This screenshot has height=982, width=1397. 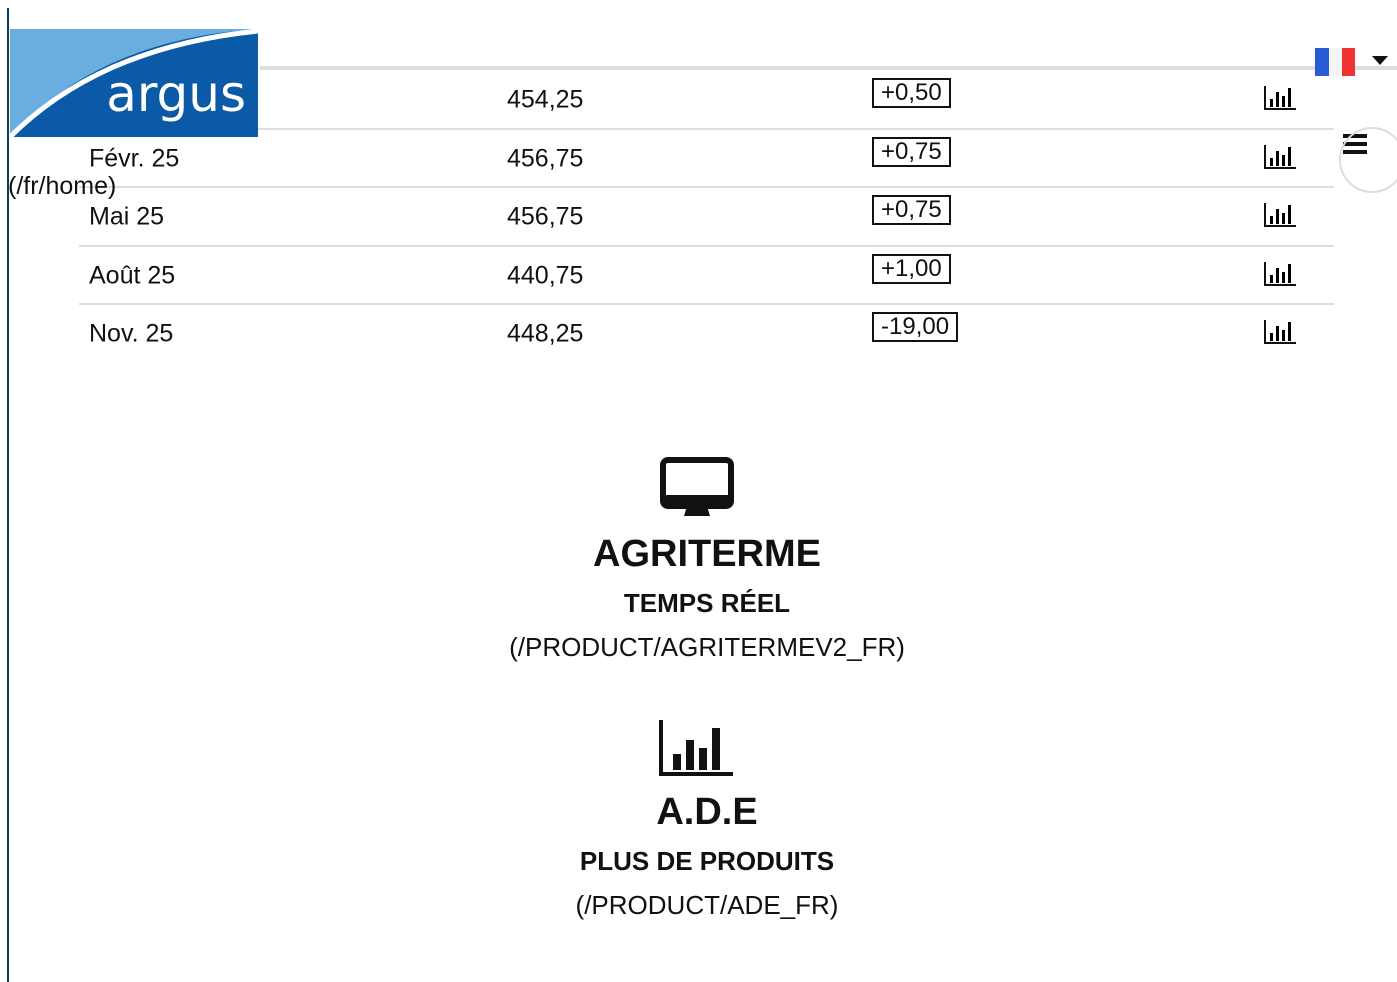 What do you see at coordinates (8, 495) in the screenshot?
I see `left-border` at bounding box center [8, 495].